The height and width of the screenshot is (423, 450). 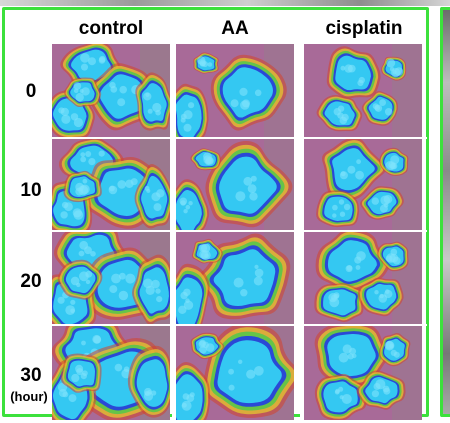 I want to click on adjacent-panel-edge, so click(x=445, y=212).